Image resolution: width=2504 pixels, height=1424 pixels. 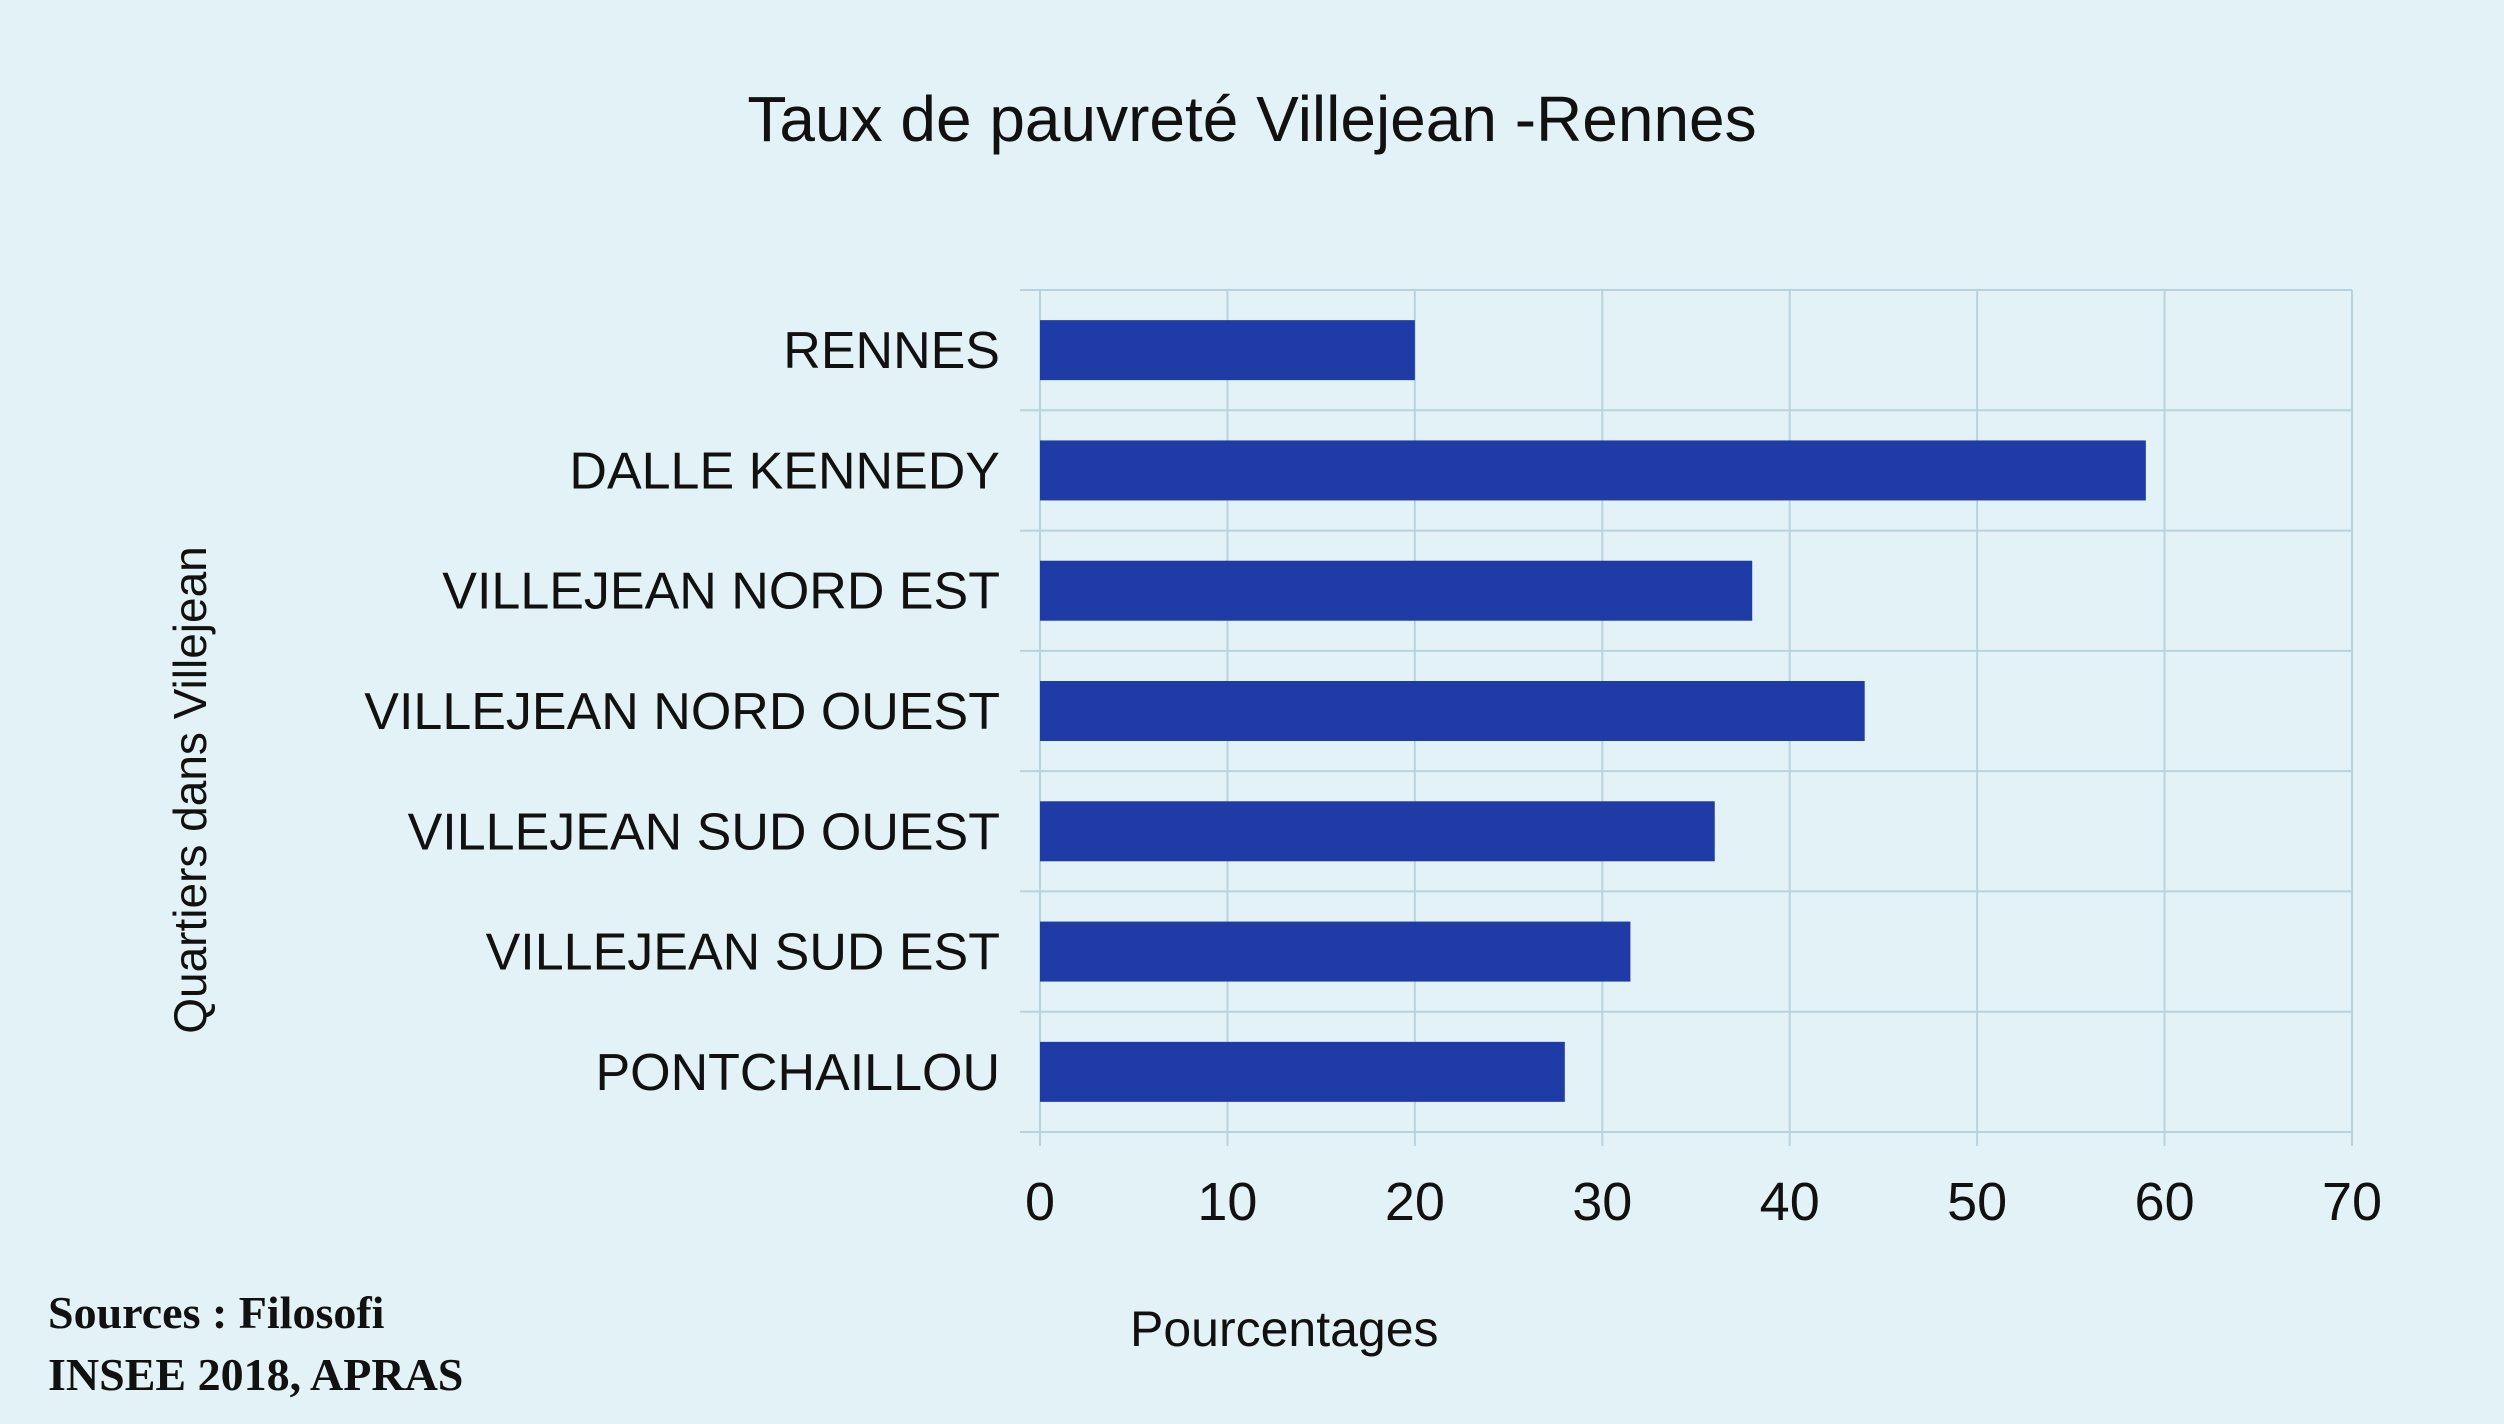 What do you see at coordinates (1227, 1202) in the screenshot?
I see `x-tick-label-1: 10` at bounding box center [1227, 1202].